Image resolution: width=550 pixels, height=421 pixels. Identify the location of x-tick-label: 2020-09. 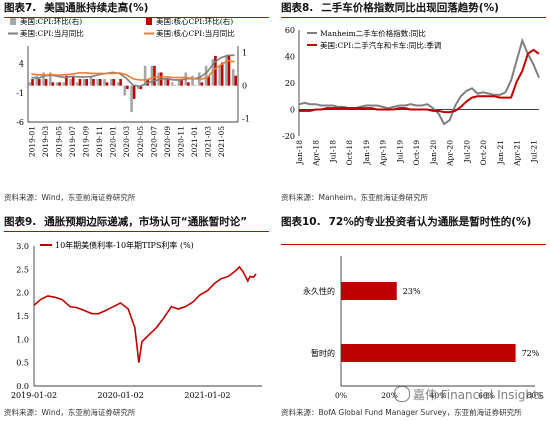
(167, 141).